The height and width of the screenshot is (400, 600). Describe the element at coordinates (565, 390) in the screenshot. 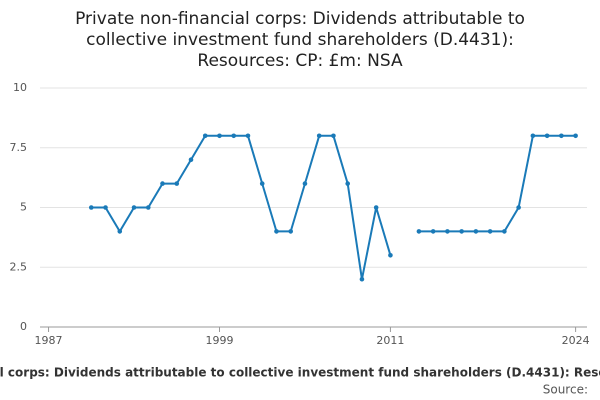

I see `source: Source:` at that location.